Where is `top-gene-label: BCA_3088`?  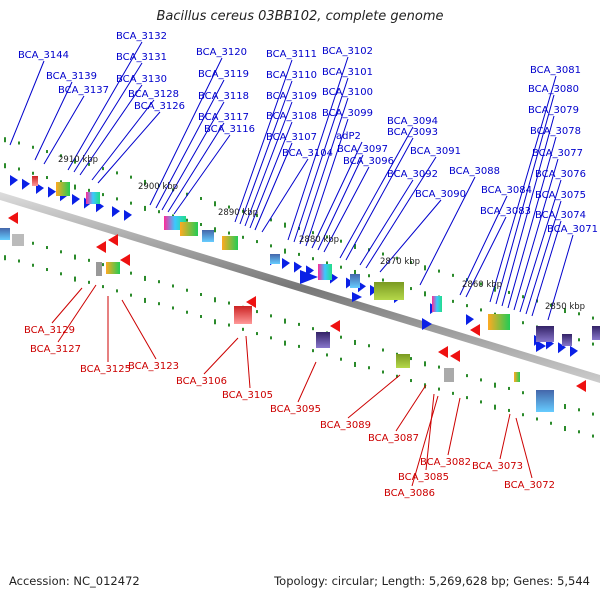 top-gene-label: BCA_3088 is located at coordinates (474, 171).